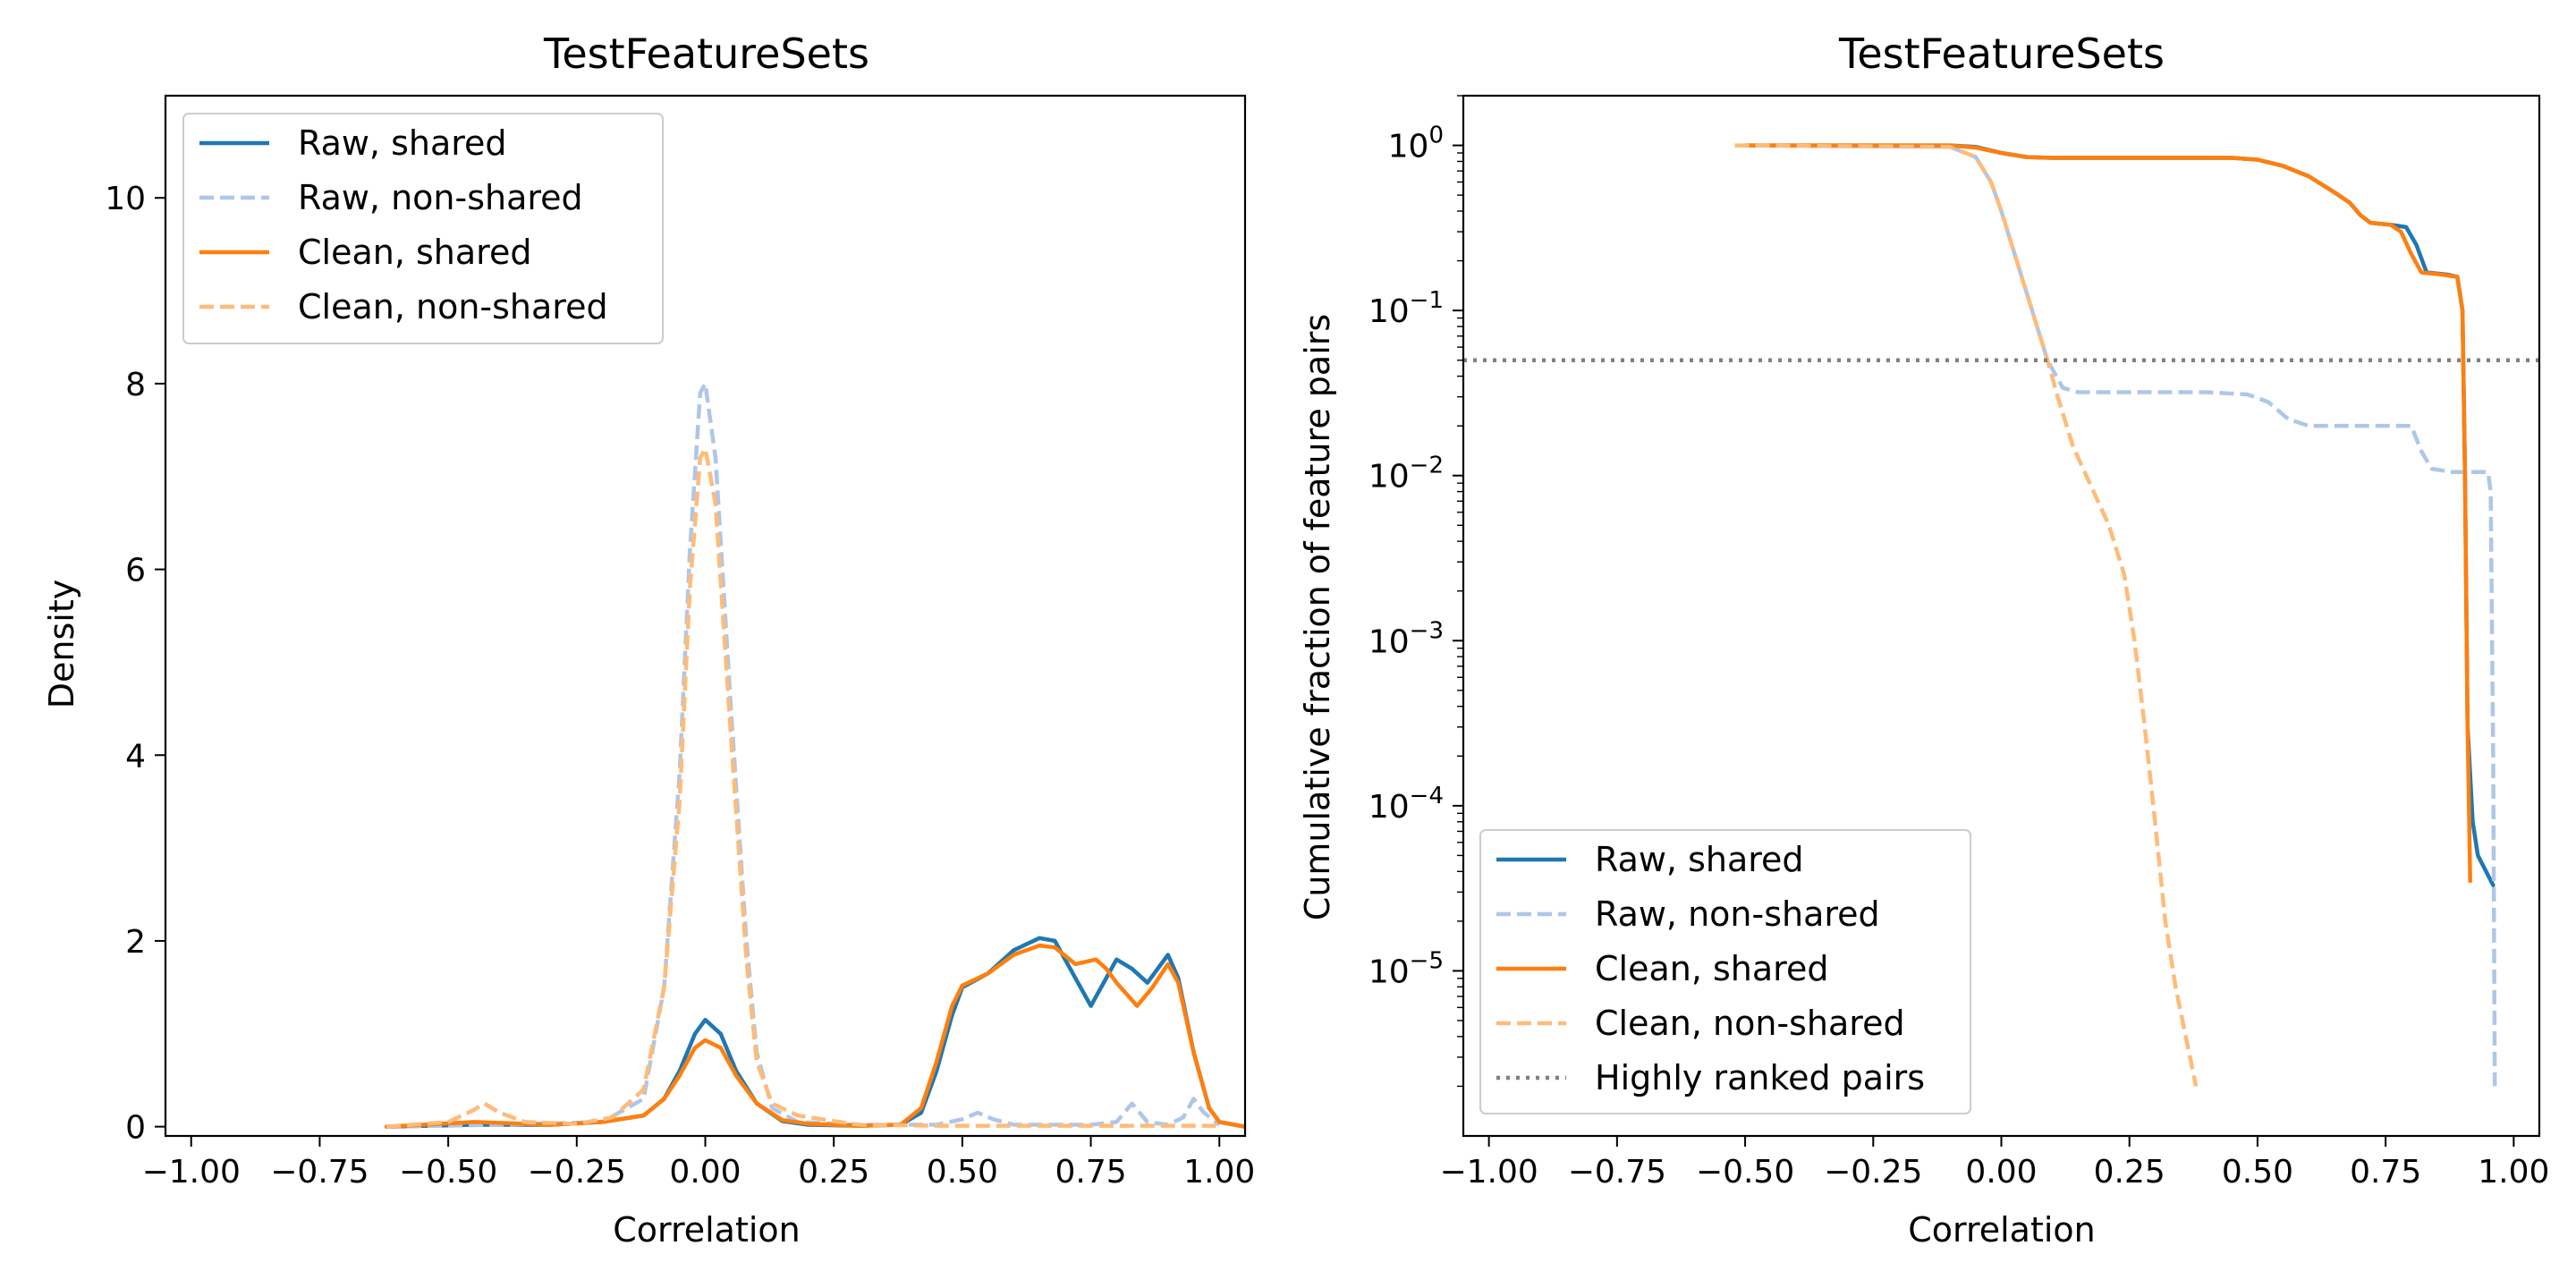 The image size is (2576, 1288). I want to click on y-tick-label: 10⁻⁴, so click(1406, 804).